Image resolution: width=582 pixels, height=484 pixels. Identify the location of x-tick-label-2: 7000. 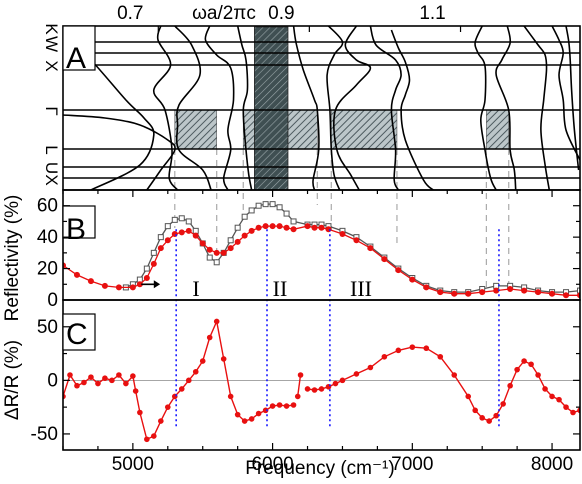
(412, 464).